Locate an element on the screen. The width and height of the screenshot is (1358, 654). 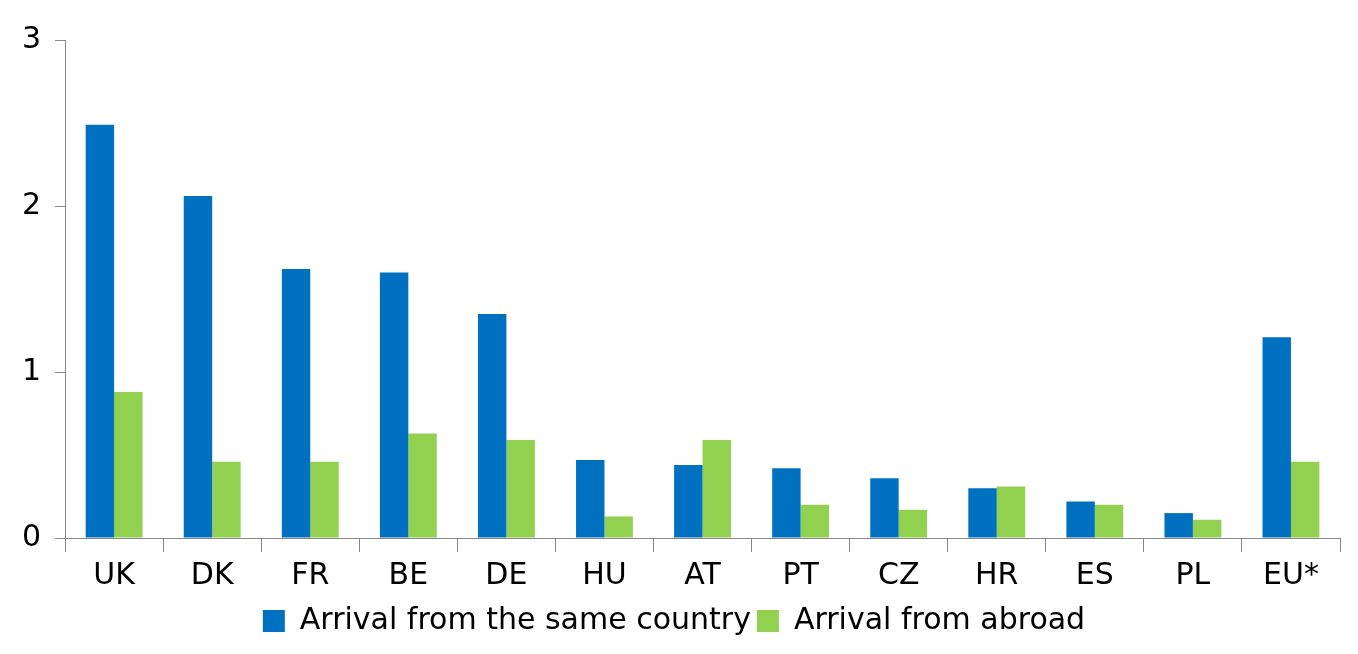
x-tick-label: FR is located at coordinates (310, 573).